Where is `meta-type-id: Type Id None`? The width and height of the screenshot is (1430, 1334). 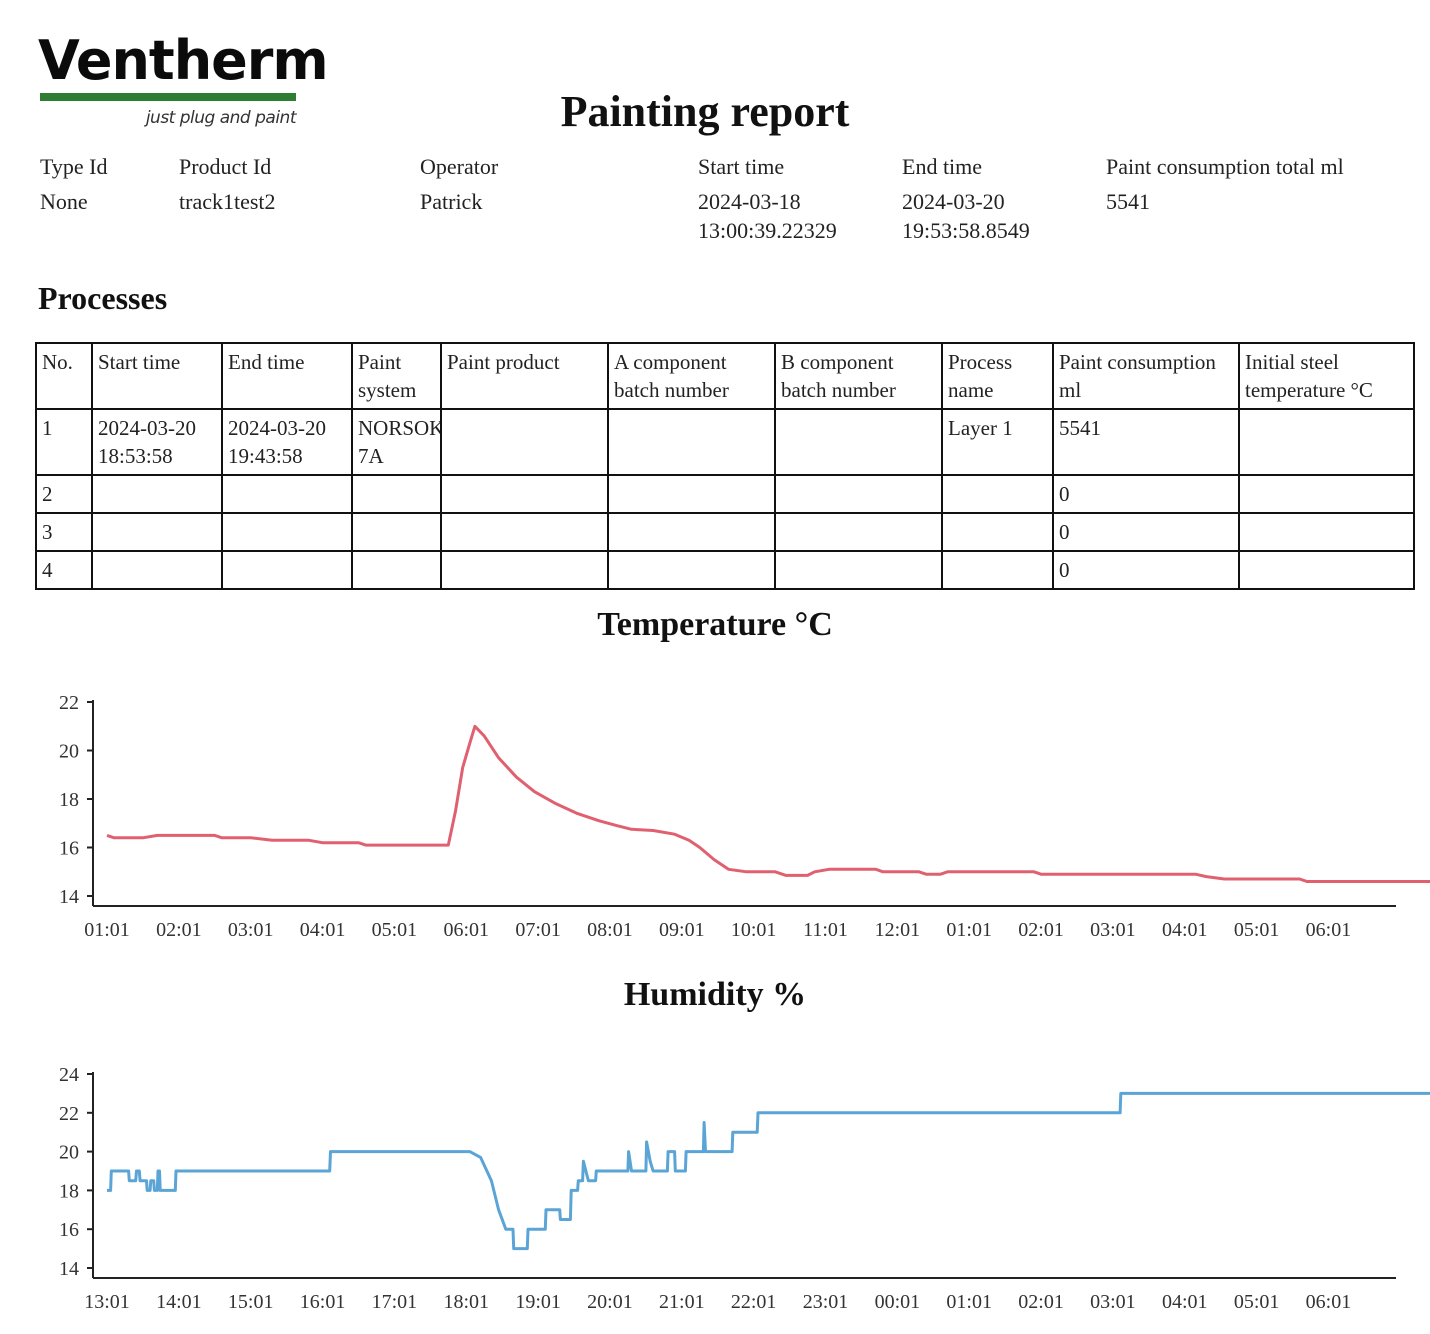
meta-type-id: Type Id None is located at coordinates (74, 184).